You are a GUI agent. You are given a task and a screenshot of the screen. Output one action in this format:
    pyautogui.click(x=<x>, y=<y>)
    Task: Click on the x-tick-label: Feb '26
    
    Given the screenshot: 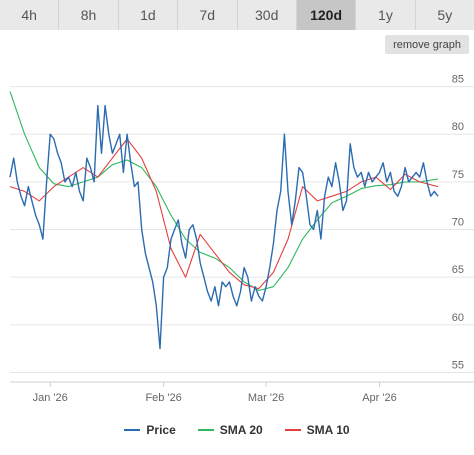 What is the action you would take?
    pyautogui.click(x=163, y=397)
    